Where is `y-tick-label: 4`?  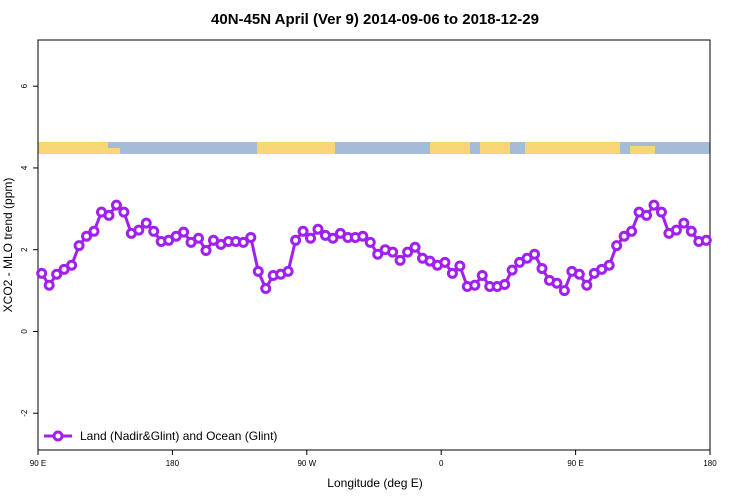 y-tick-label: 4 is located at coordinates (24, 167).